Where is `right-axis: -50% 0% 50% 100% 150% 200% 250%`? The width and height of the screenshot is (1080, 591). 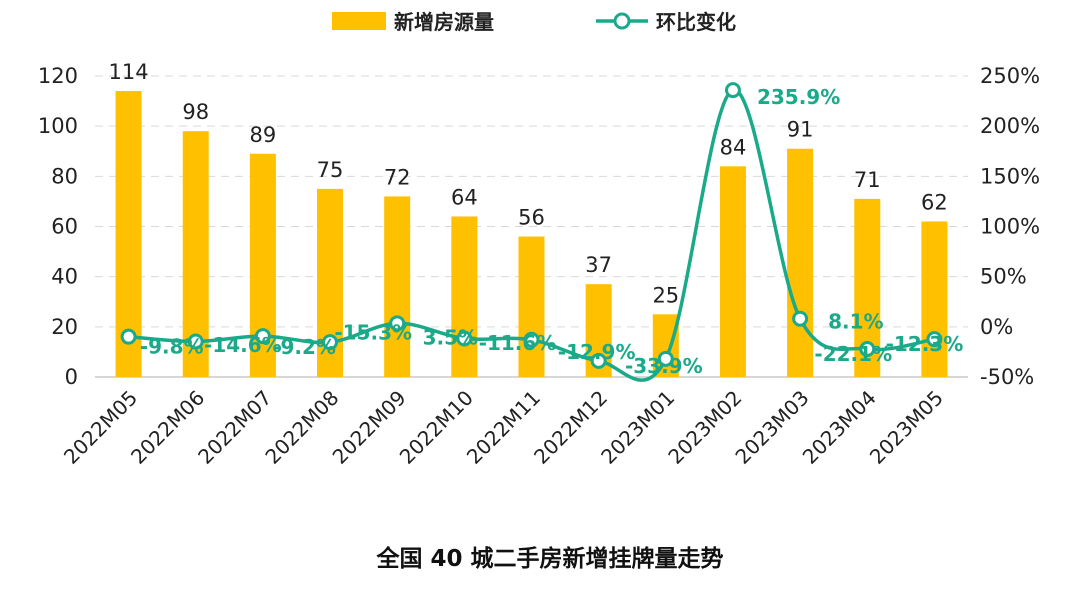
right-axis: -50% 0% 50% 100% 150% 200% 250% is located at coordinates (1010, 226).